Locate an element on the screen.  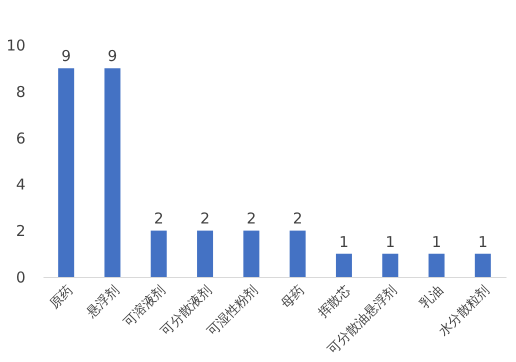
x-tick-label: 挥散芯 is located at coordinates (335, 301).